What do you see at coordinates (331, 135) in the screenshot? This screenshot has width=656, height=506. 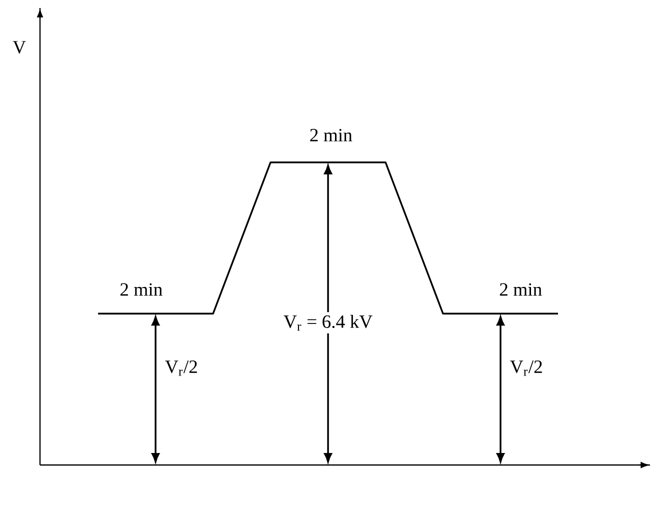 I see `text: 2 min` at bounding box center [331, 135].